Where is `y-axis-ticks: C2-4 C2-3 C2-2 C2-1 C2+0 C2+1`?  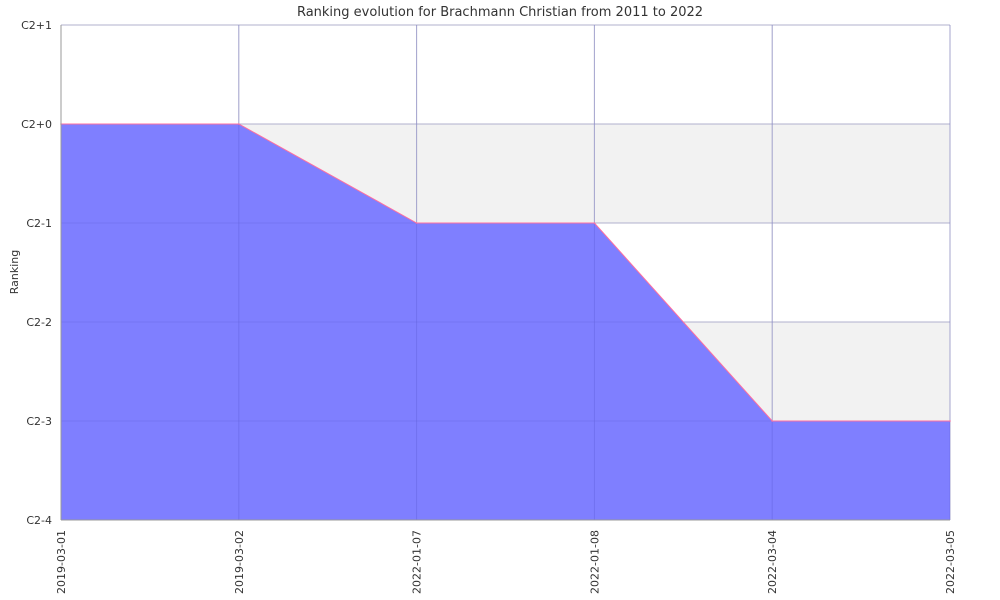
y-axis-ticks: C2-4 C2-3 C2-2 C2-1 C2+0 C2+1 is located at coordinates (36, 273).